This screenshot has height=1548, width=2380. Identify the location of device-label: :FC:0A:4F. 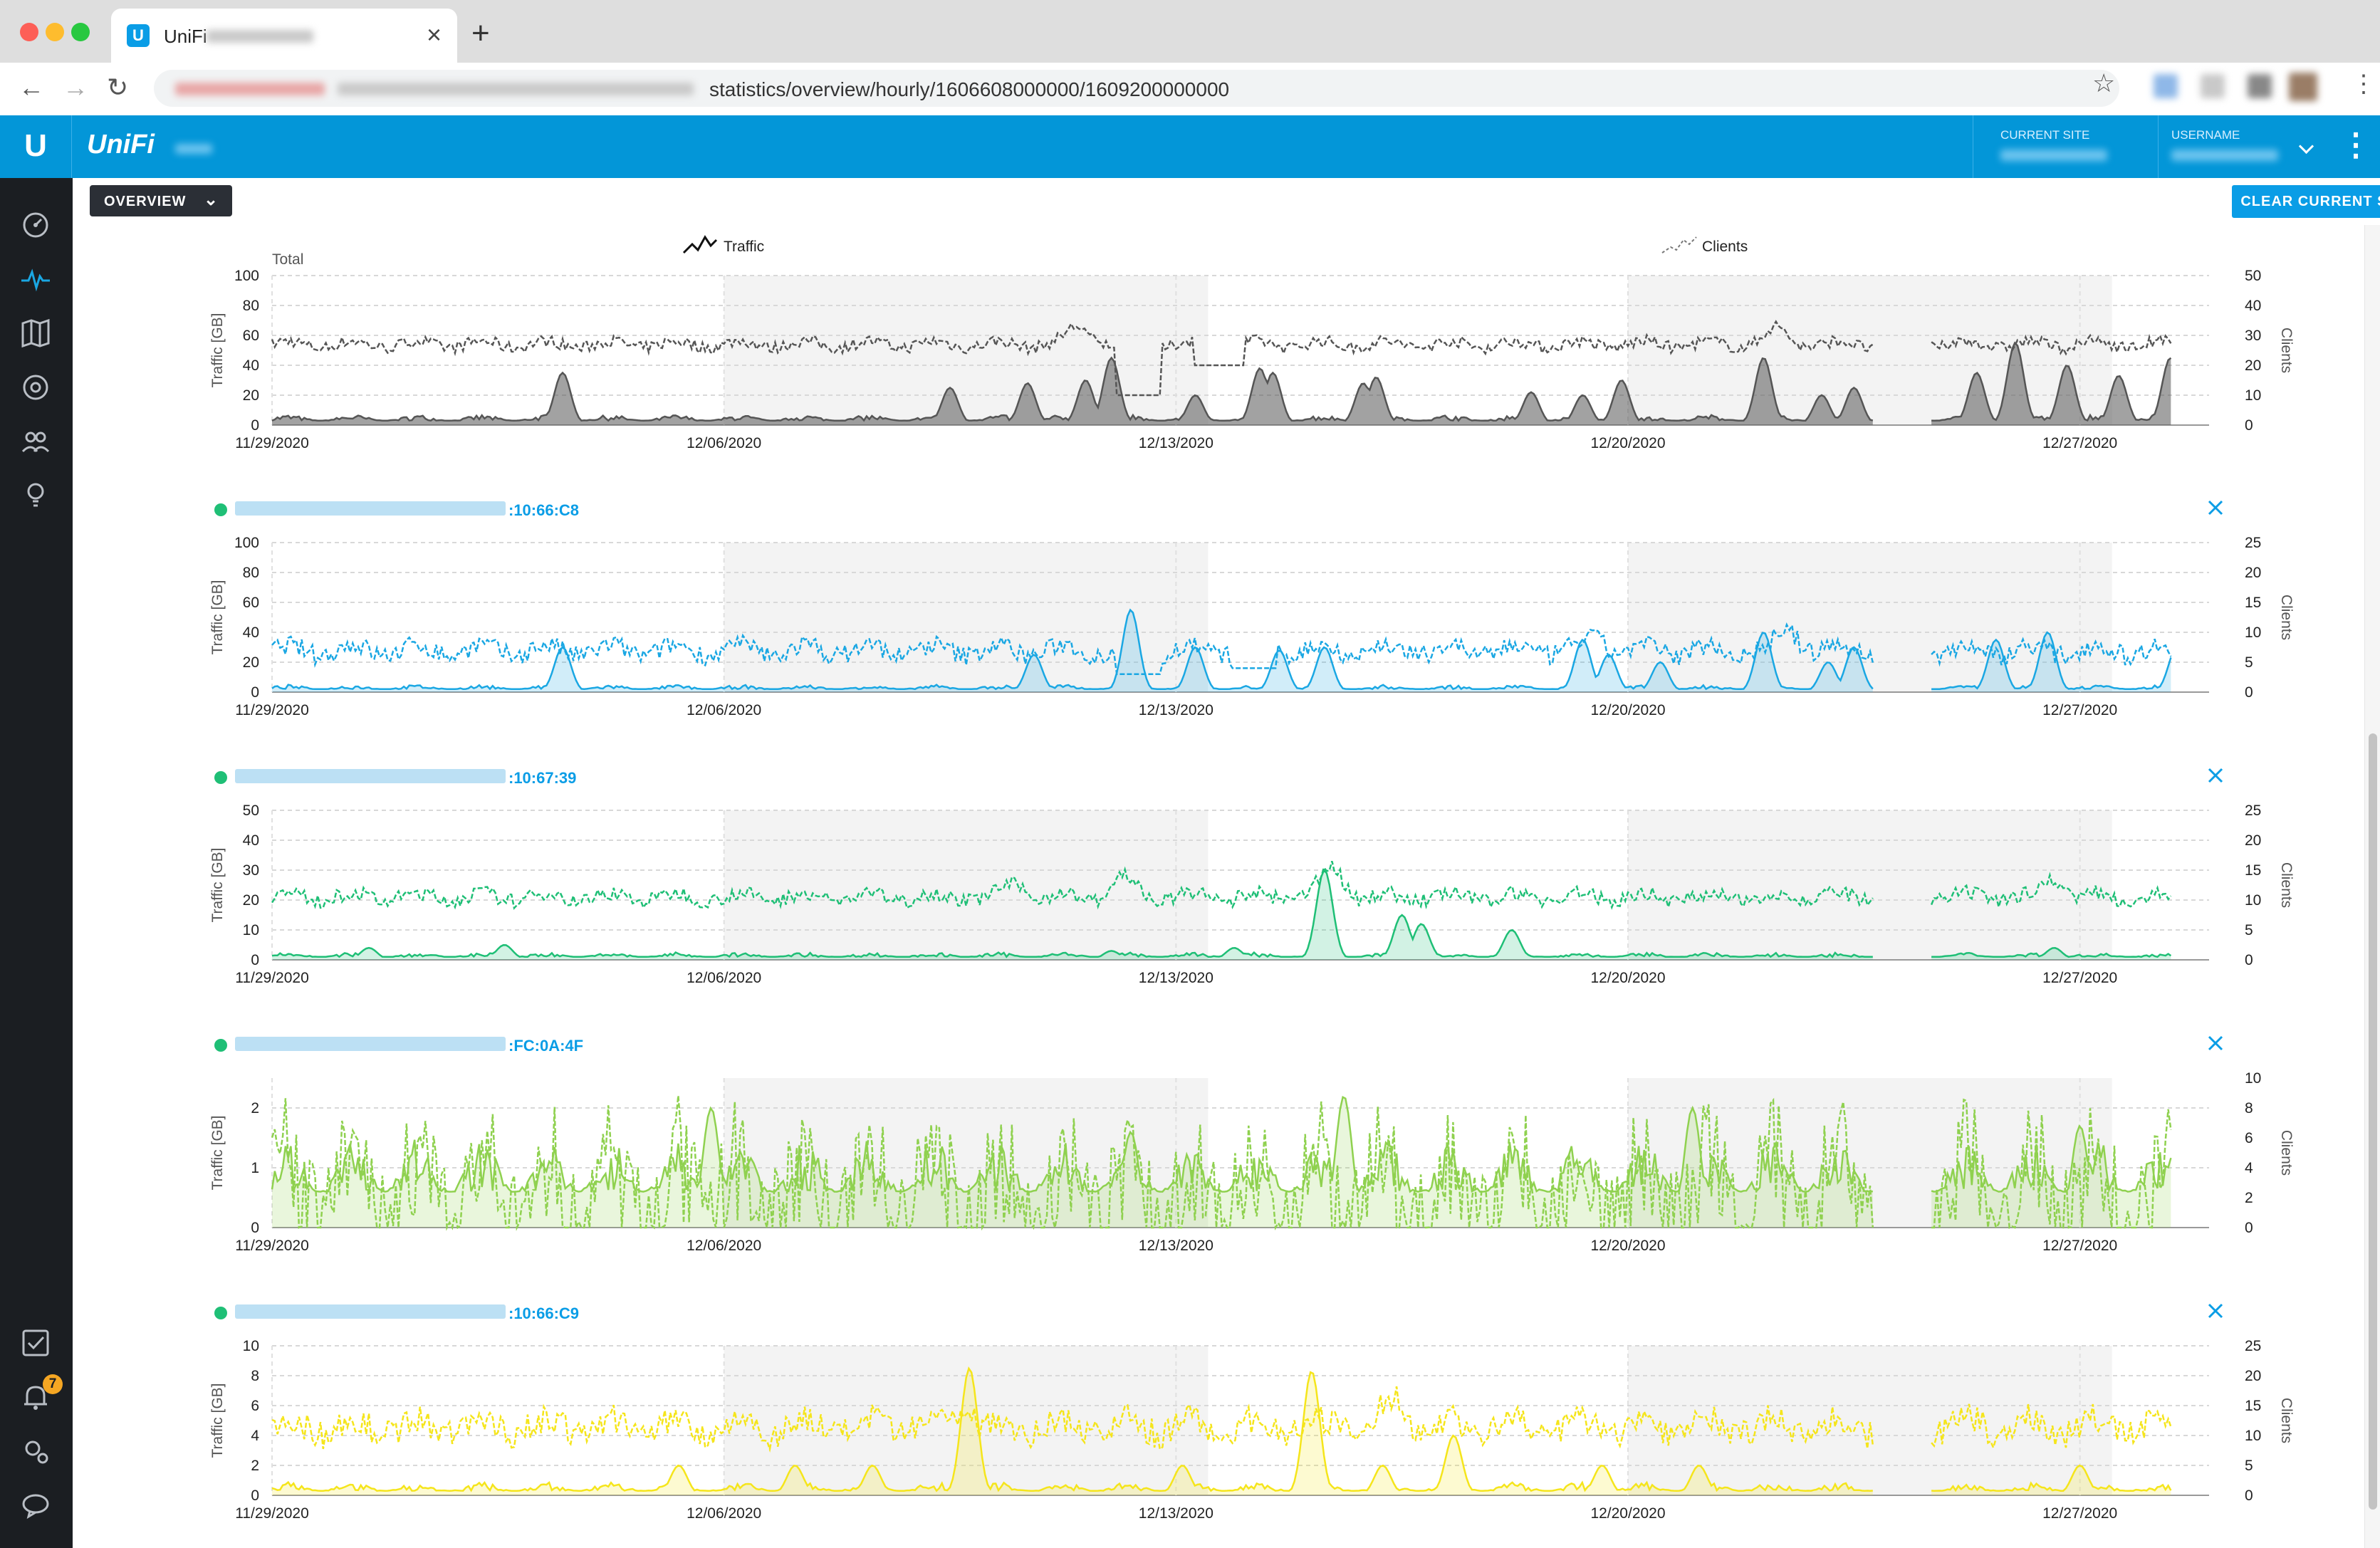
(545, 1046).